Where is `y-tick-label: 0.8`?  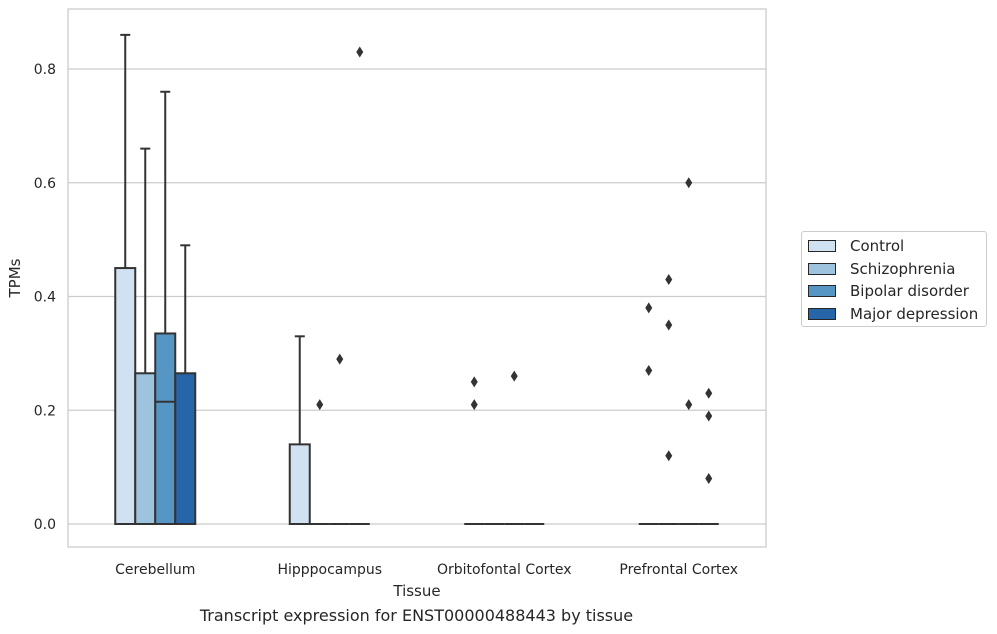
y-tick-label: 0.8 is located at coordinates (45, 70).